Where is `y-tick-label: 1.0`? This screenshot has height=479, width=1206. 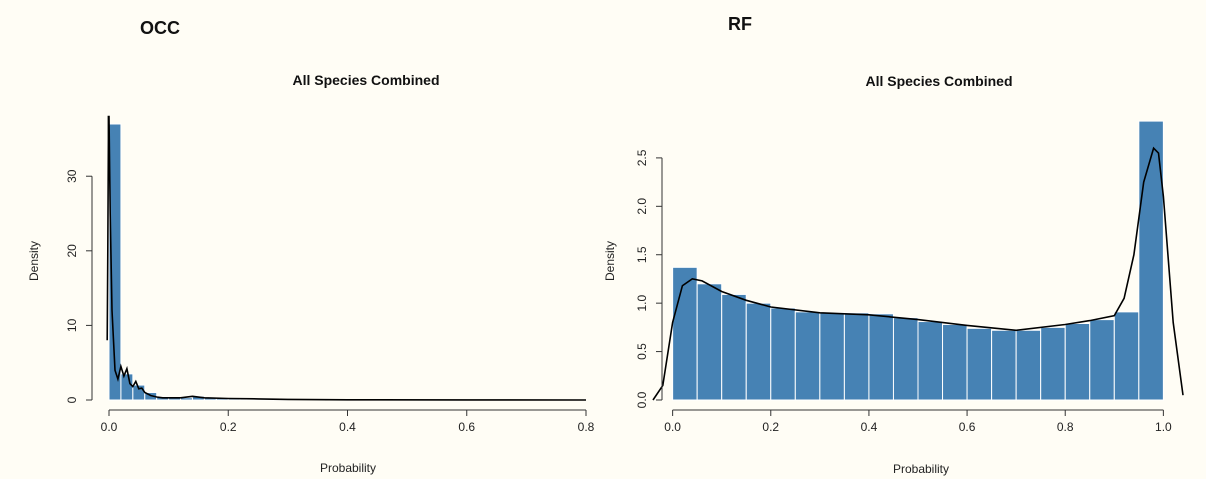
y-tick-label: 1.0 is located at coordinates (642, 302).